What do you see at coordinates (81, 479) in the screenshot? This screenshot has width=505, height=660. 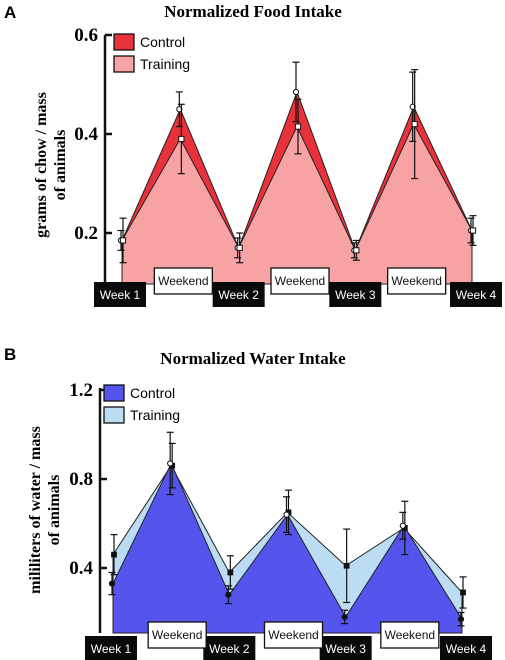 I see `y-tick-label: 0.8` at bounding box center [81, 479].